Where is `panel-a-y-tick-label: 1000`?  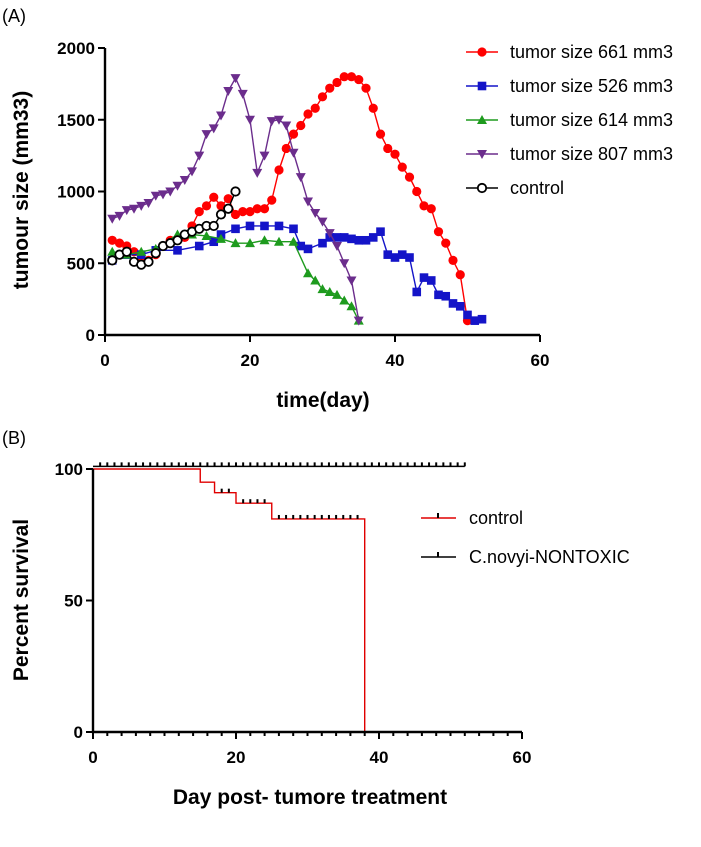
panel-a-y-tick-label: 1000 is located at coordinates (76, 192).